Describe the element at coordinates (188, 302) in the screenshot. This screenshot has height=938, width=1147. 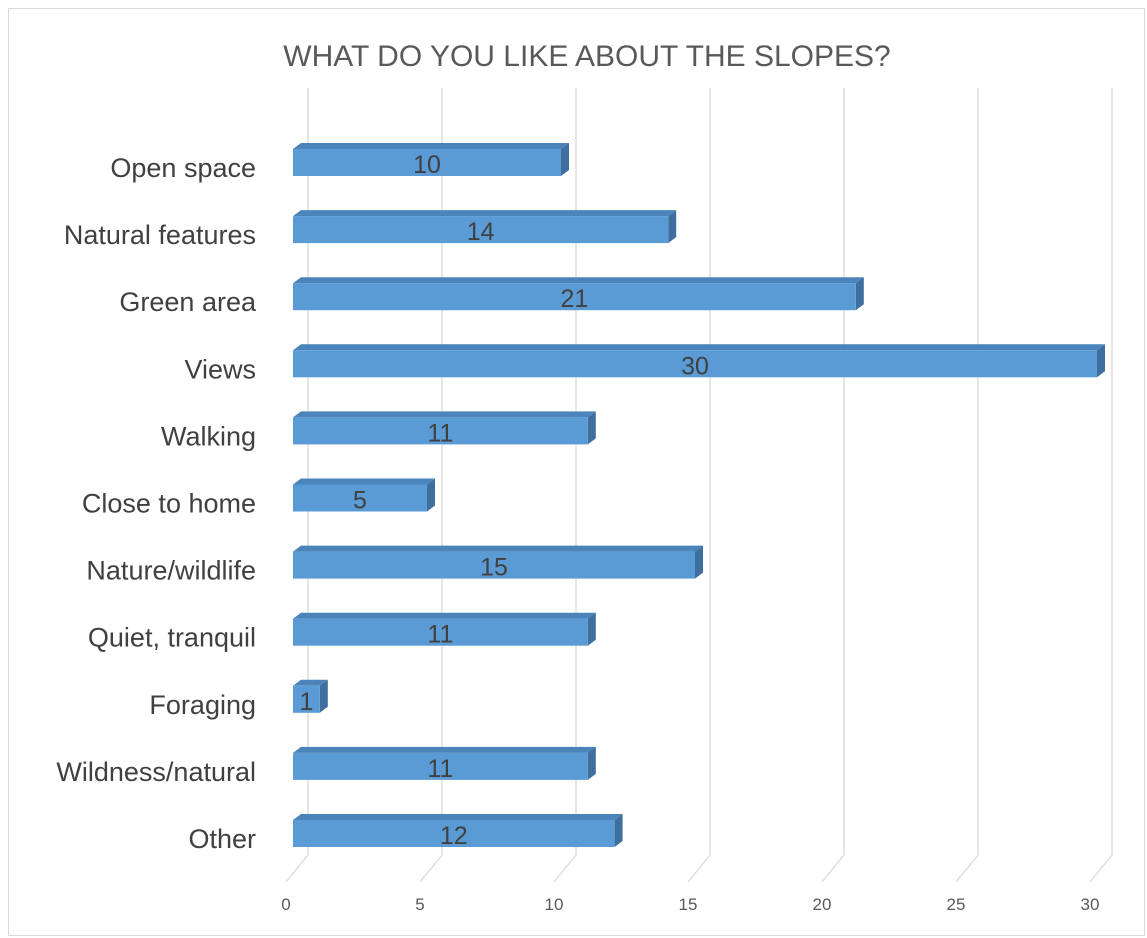
I see `category-label: Green area` at that location.